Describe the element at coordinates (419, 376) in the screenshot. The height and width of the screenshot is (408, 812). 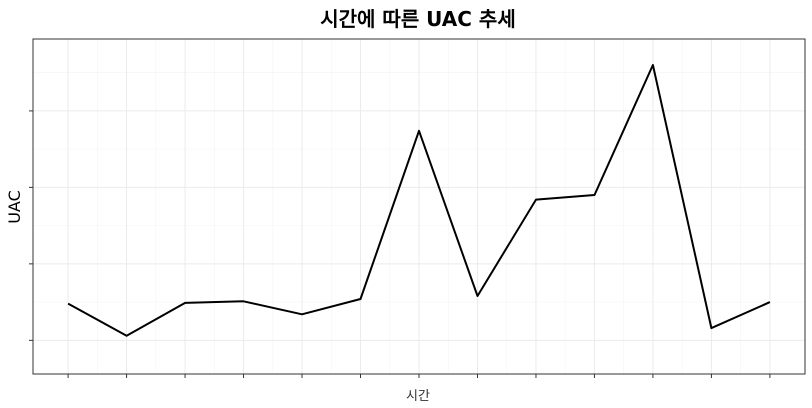
I see `x-axis-ticks` at that location.